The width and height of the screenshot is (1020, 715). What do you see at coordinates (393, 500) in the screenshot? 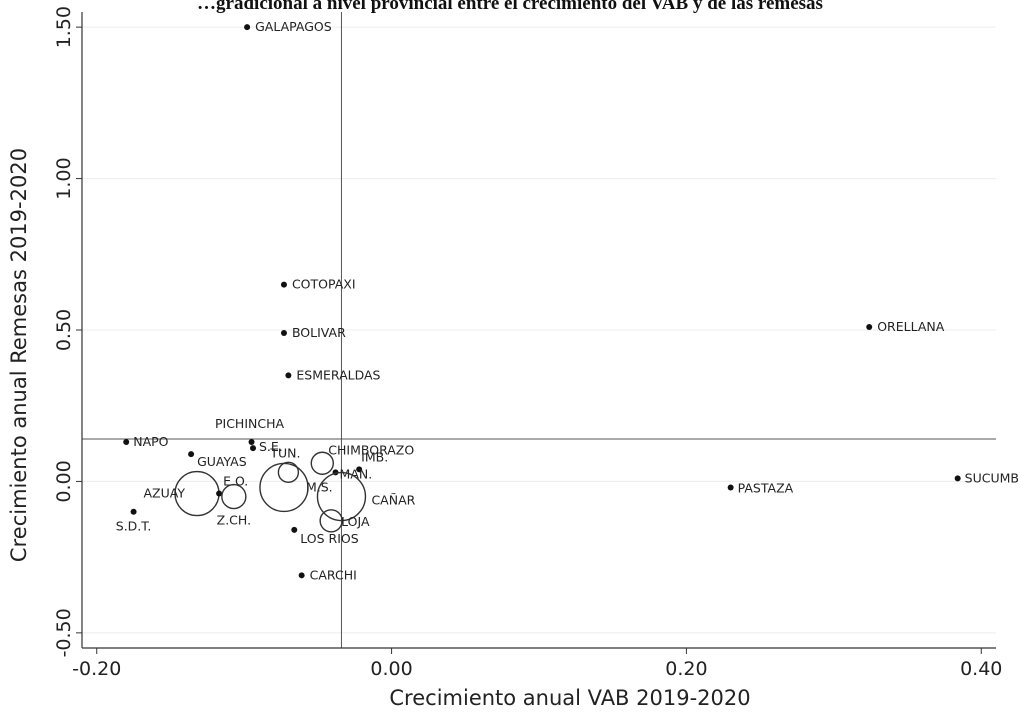
I see `point-label: CAÑAR` at bounding box center [393, 500].